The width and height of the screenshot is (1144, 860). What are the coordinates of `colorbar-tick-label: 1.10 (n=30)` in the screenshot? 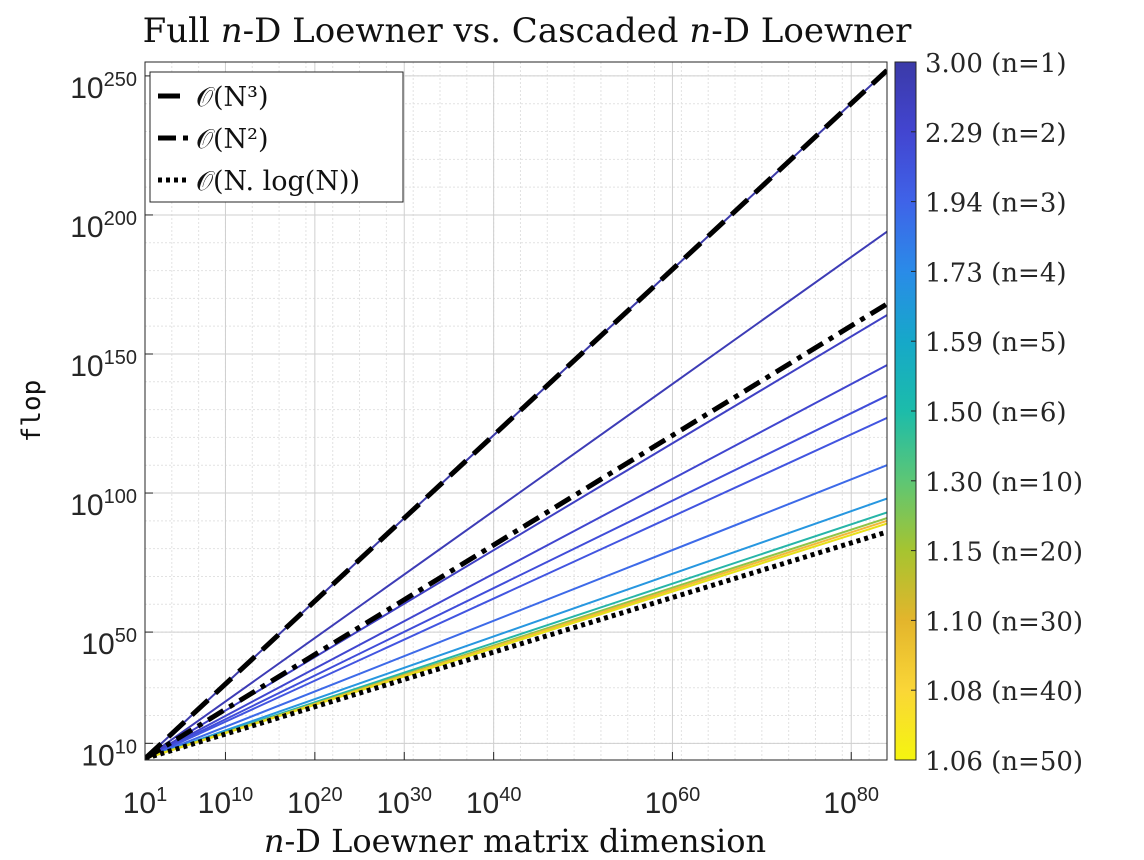 It's located at (1004, 622).